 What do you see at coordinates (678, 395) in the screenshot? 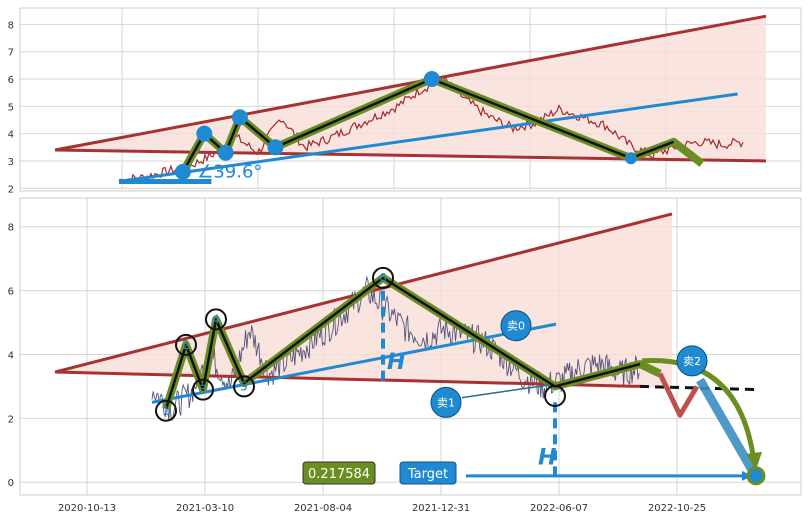
I see `projection-dip` at bounding box center [678, 395].